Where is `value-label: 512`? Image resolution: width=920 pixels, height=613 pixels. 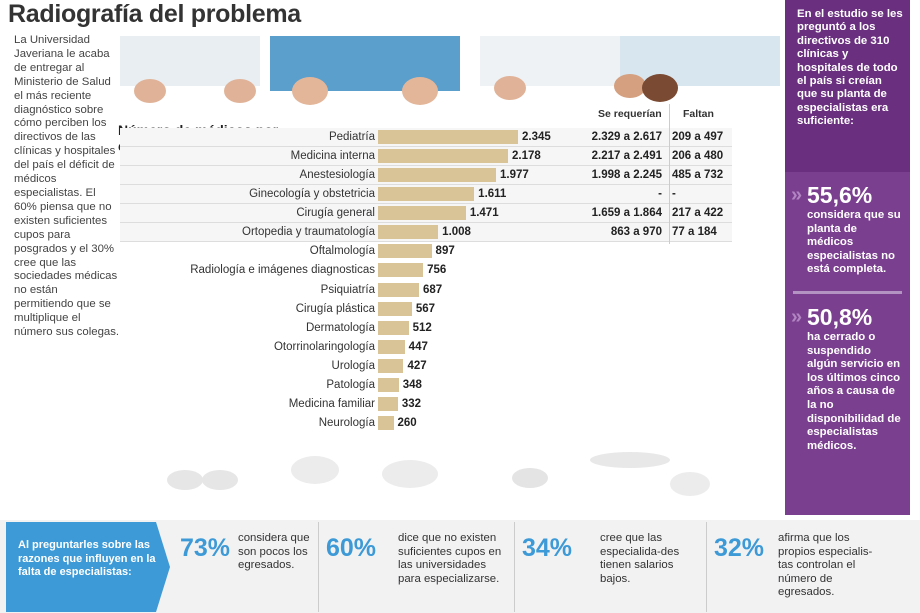
value-label: 512 is located at coordinates (422, 327).